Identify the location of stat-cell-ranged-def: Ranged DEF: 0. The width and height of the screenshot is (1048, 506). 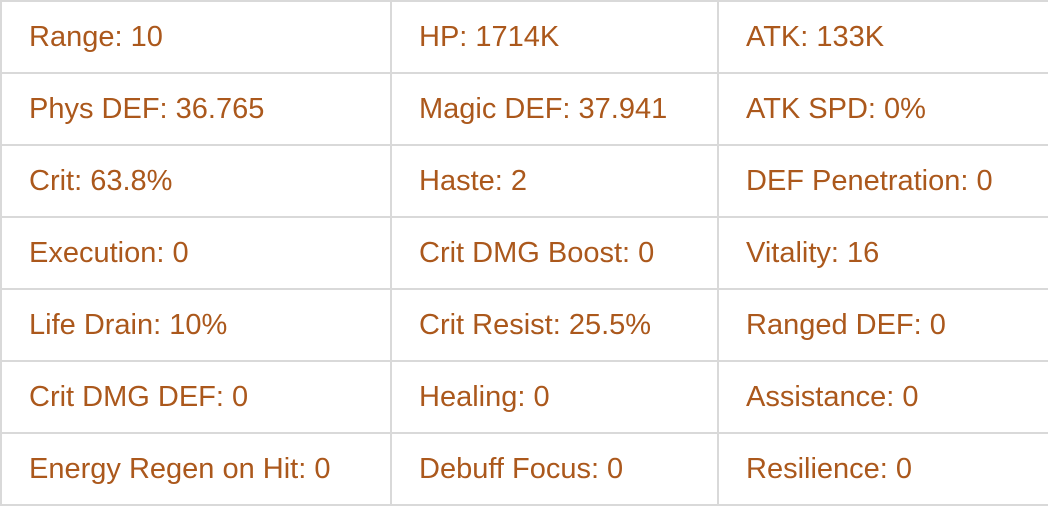
(882, 325).